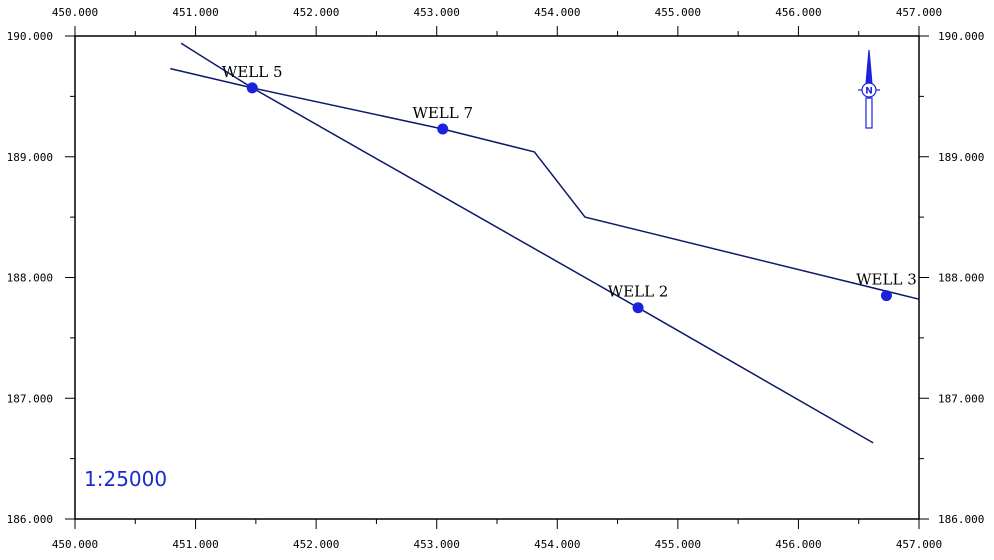 The height and width of the screenshot is (560, 994). I want to click on x-tick-label-bottom: 457.000, so click(919, 544).